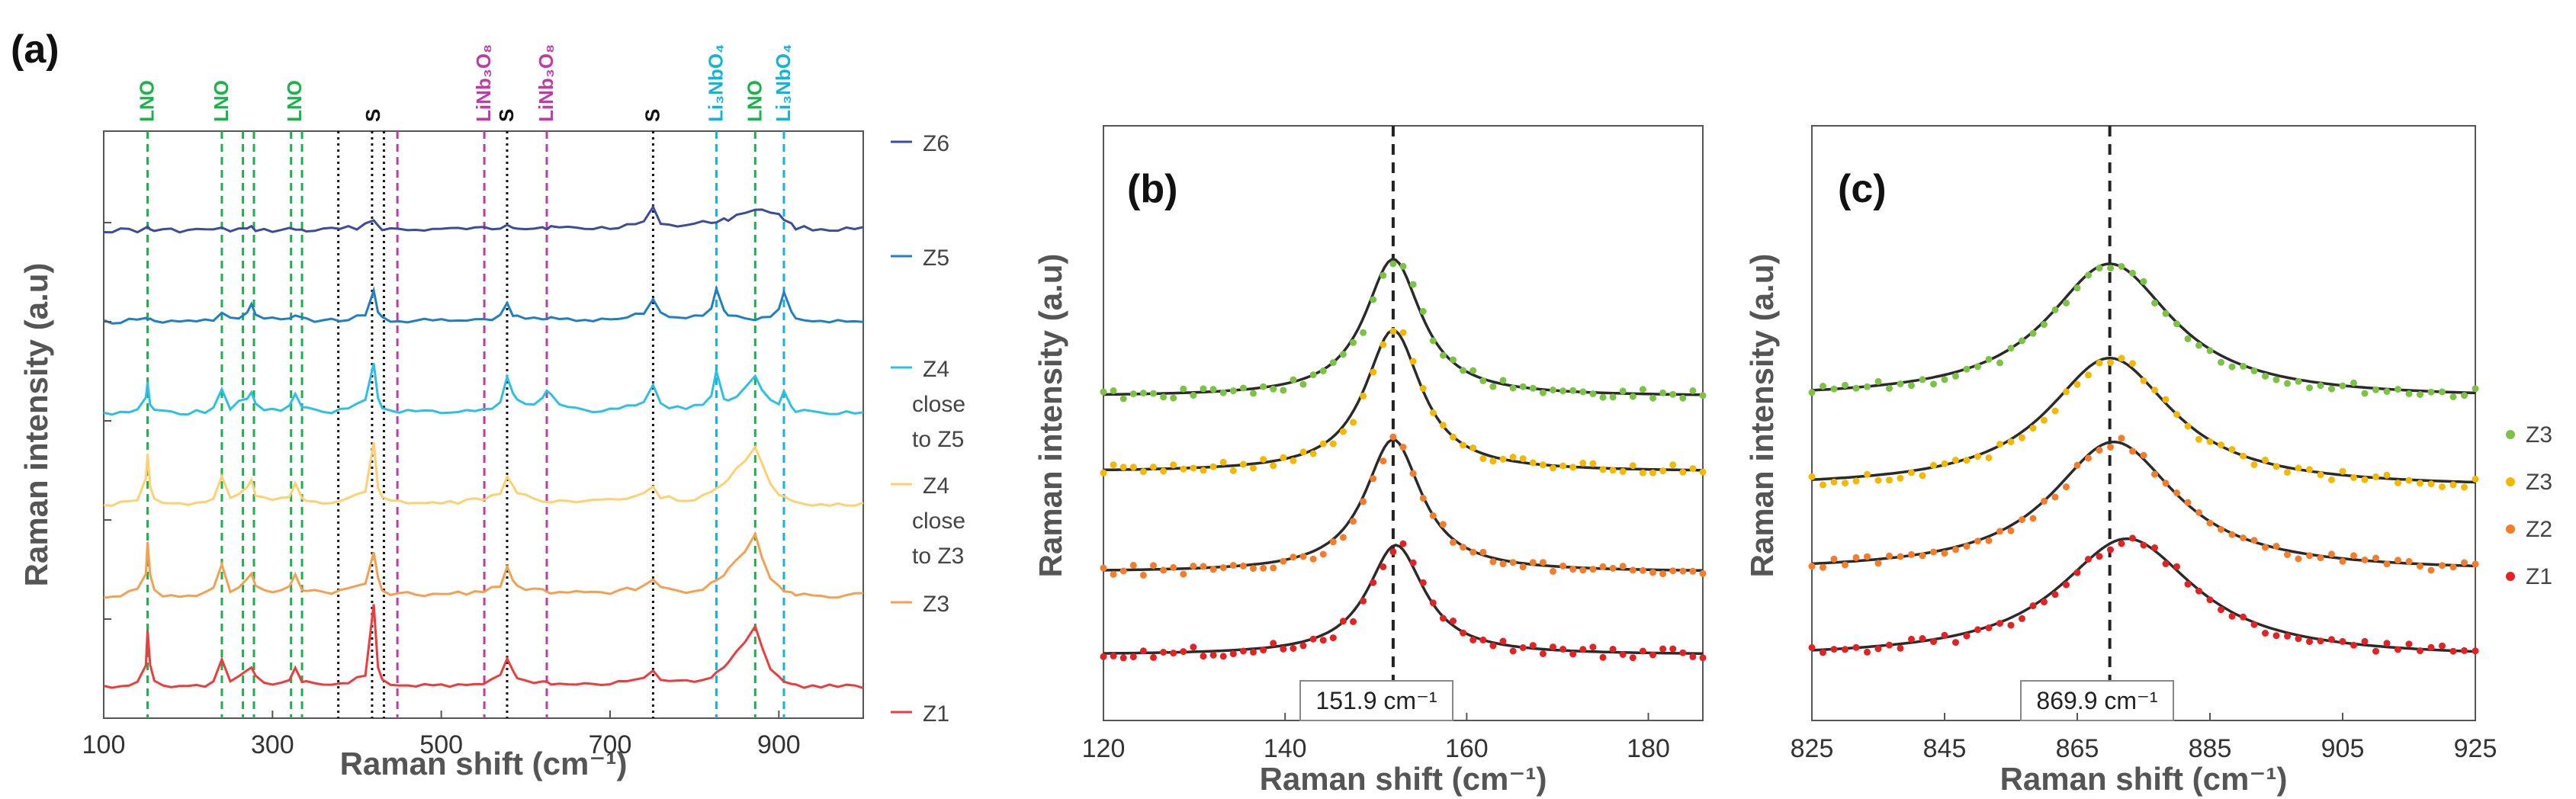 The image size is (2576, 799). What do you see at coordinates (2143, 459) in the screenshot?
I see `panel-c-series` at bounding box center [2143, 459].